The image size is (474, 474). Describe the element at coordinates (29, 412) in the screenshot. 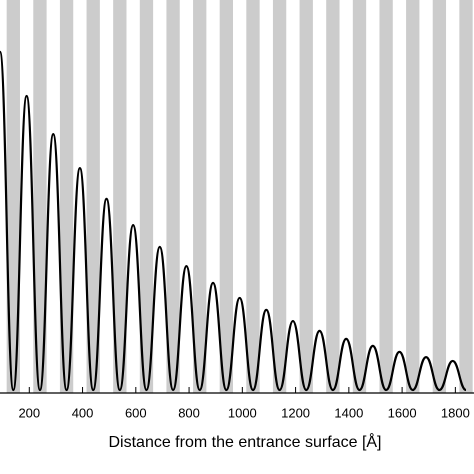

I see `x-tick-label: 200` at that location.